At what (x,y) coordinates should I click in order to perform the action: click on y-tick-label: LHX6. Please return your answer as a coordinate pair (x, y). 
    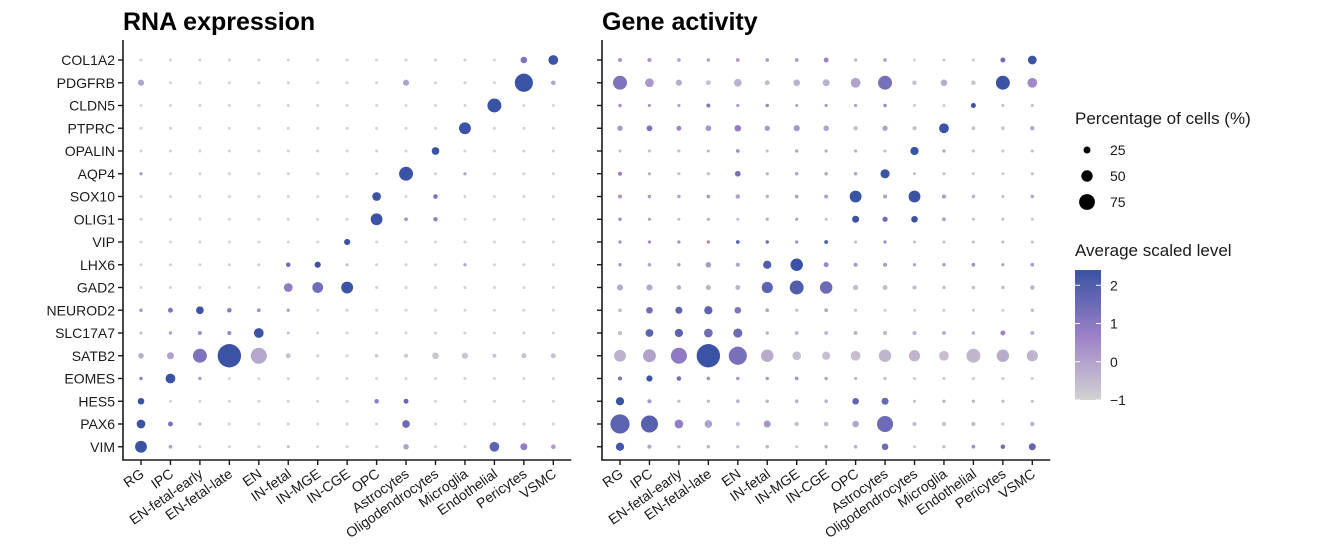
    Looking at the image, I should click on (97, 265).